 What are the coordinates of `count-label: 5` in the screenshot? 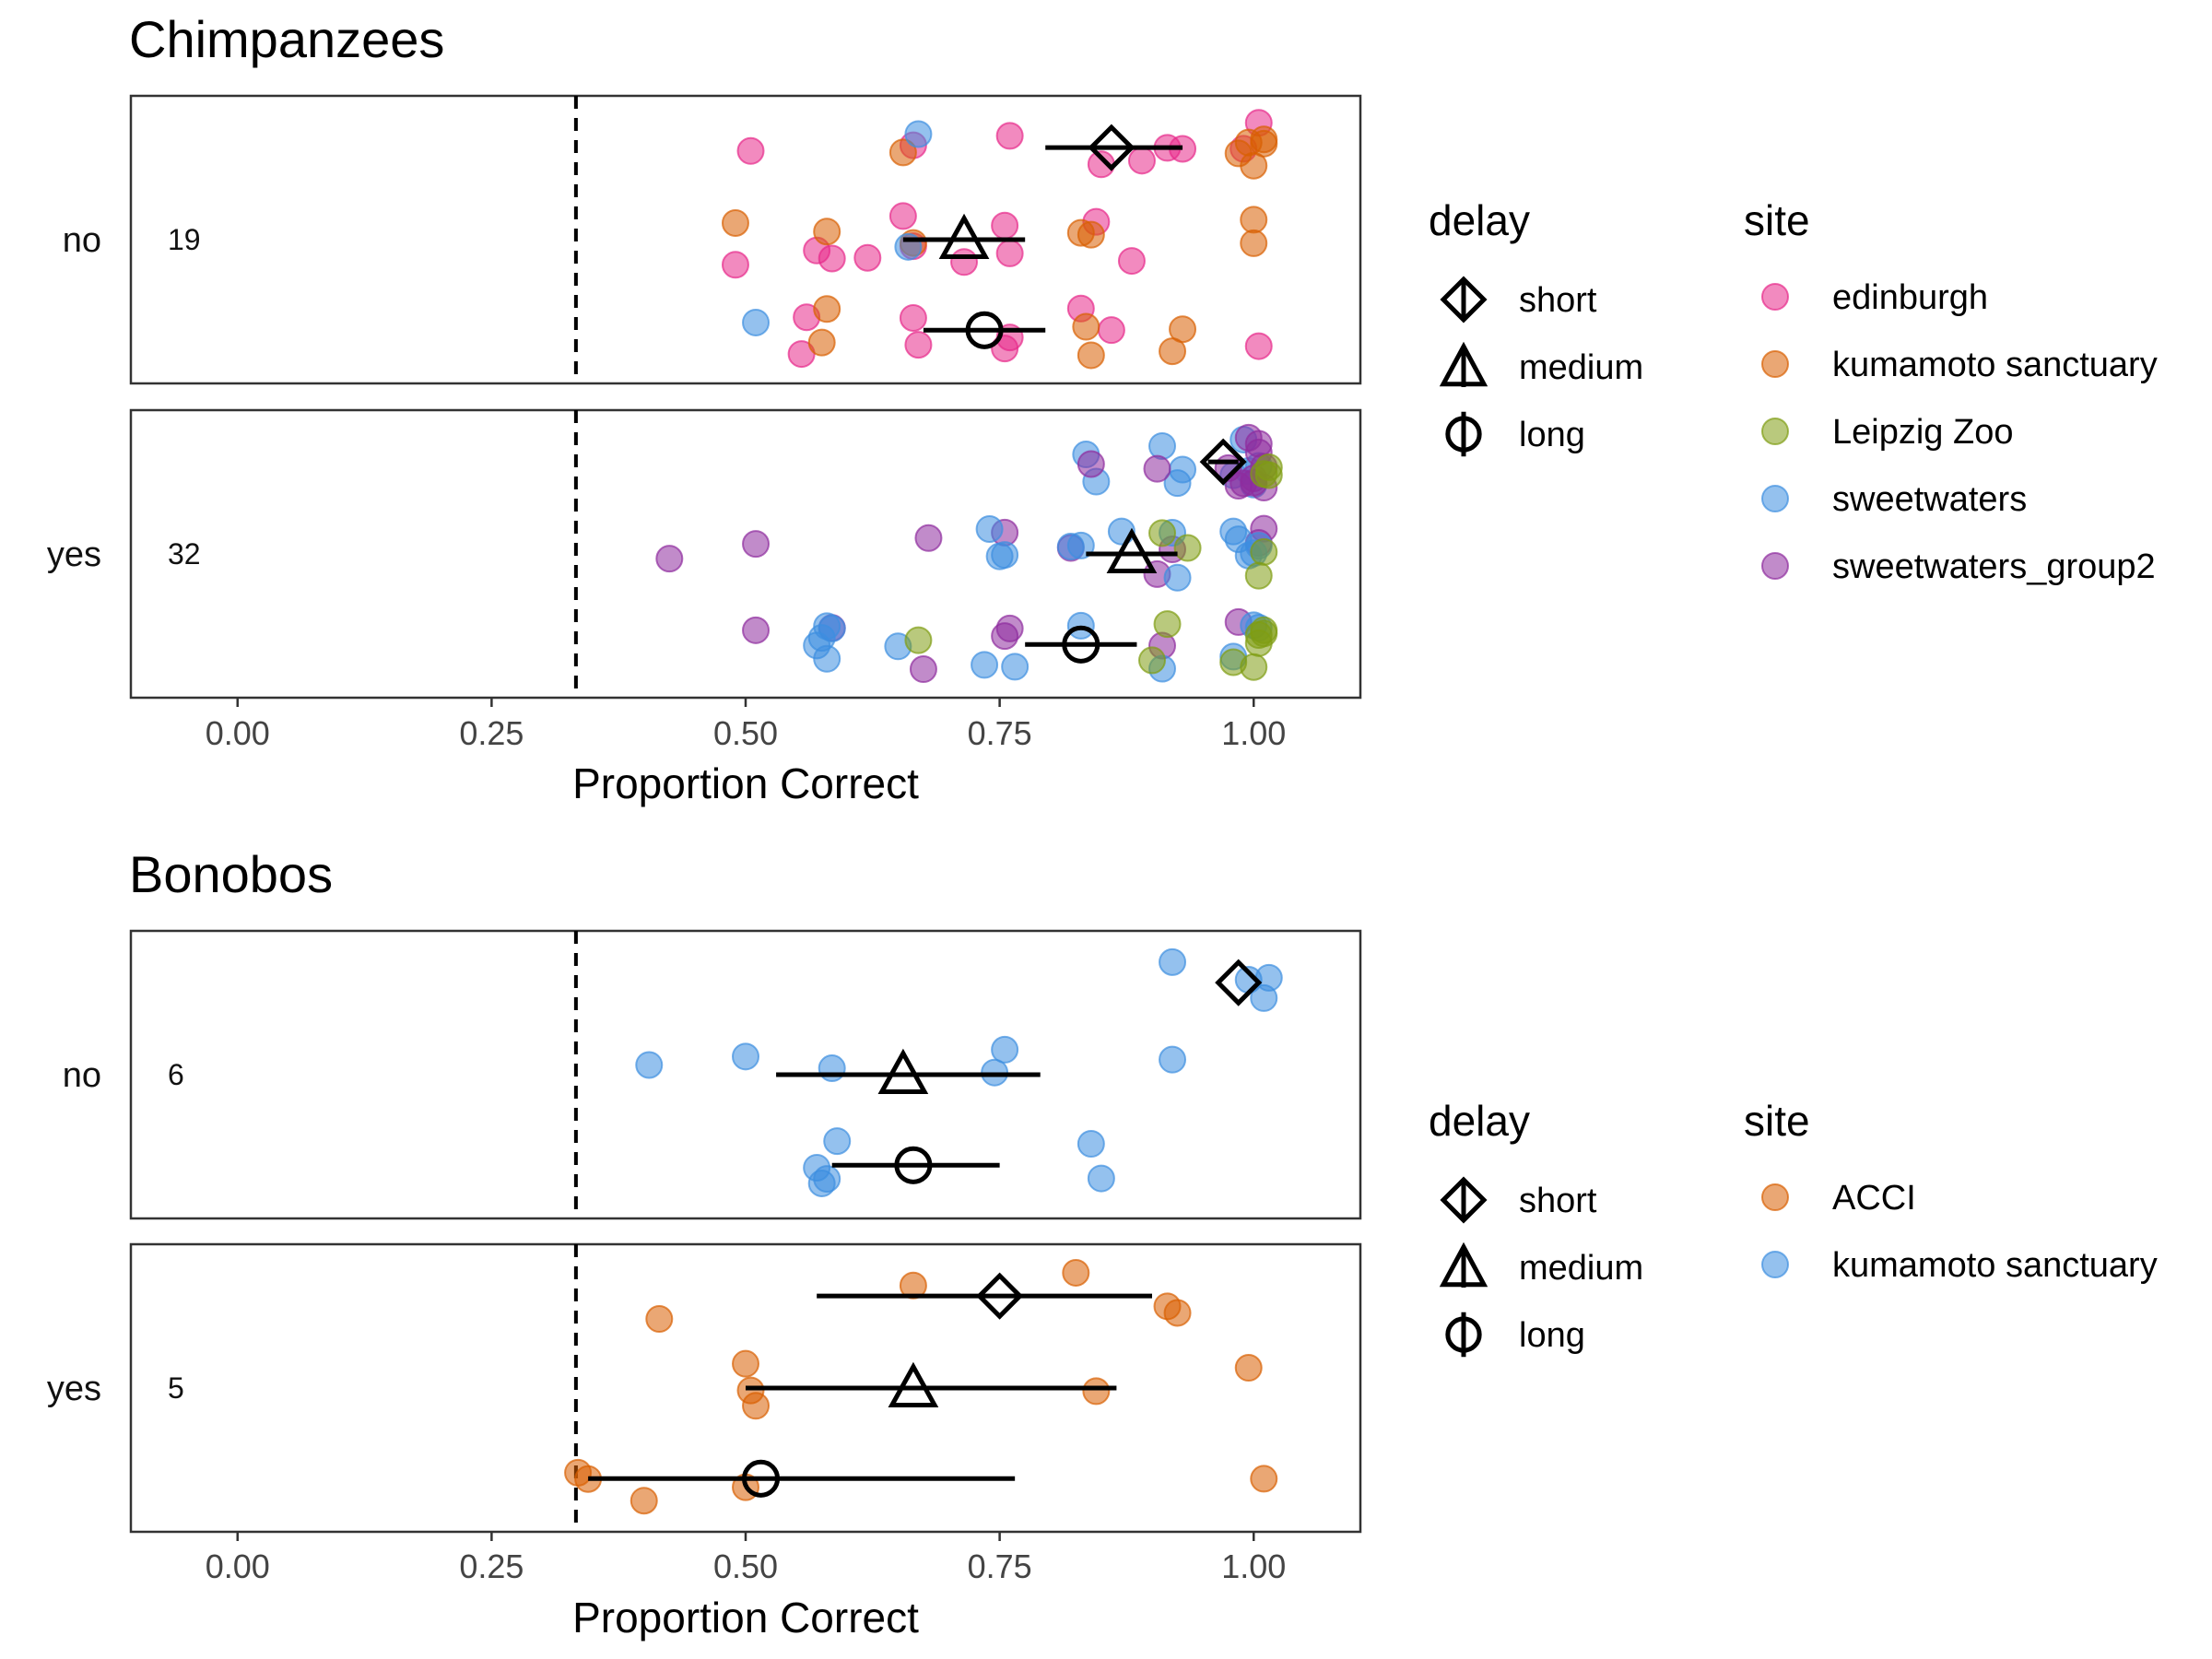 It's located at (176, 1388).